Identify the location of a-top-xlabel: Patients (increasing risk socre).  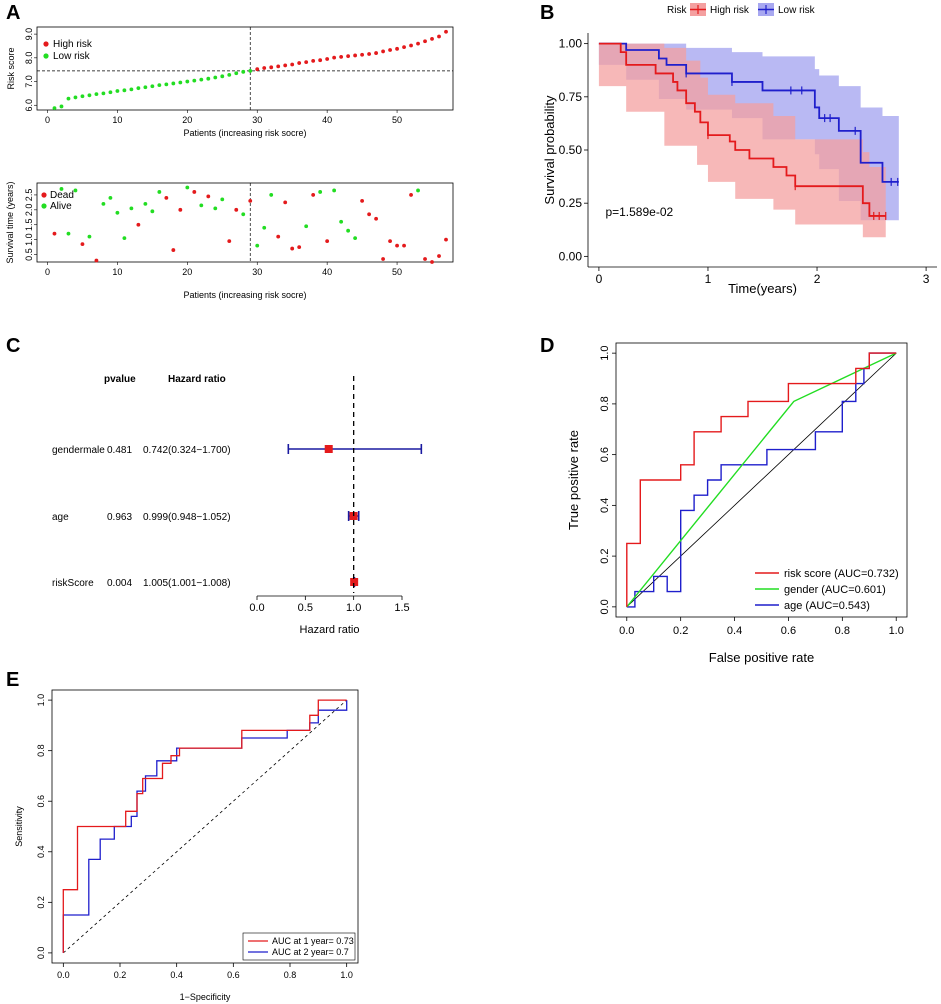
(244, 133).